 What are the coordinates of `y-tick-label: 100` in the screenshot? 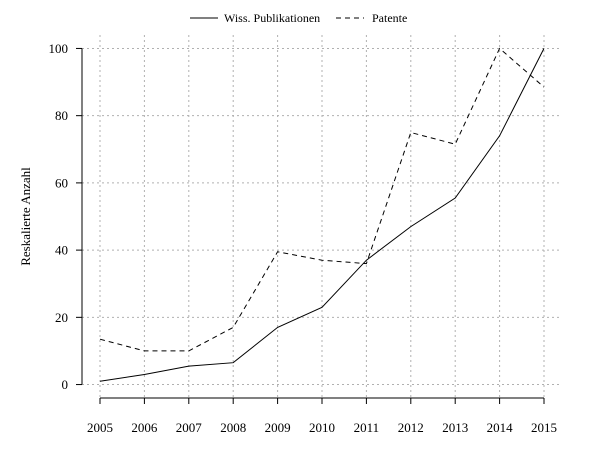 It's located at (59, 48).